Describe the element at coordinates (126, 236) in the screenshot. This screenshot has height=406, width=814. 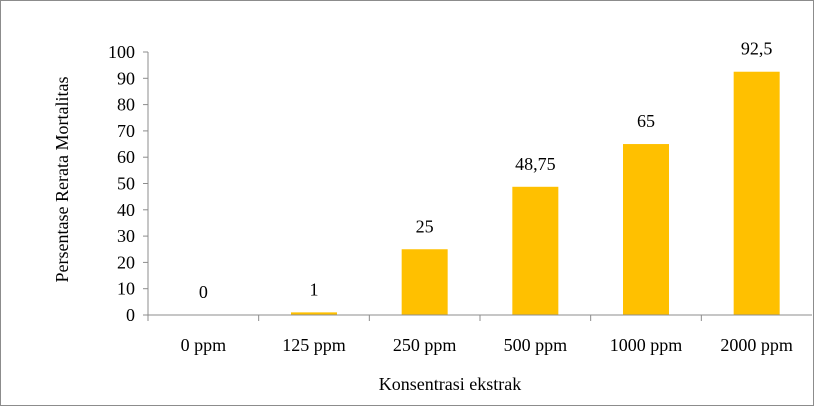
I see `y-tick-label: 30` at that location.